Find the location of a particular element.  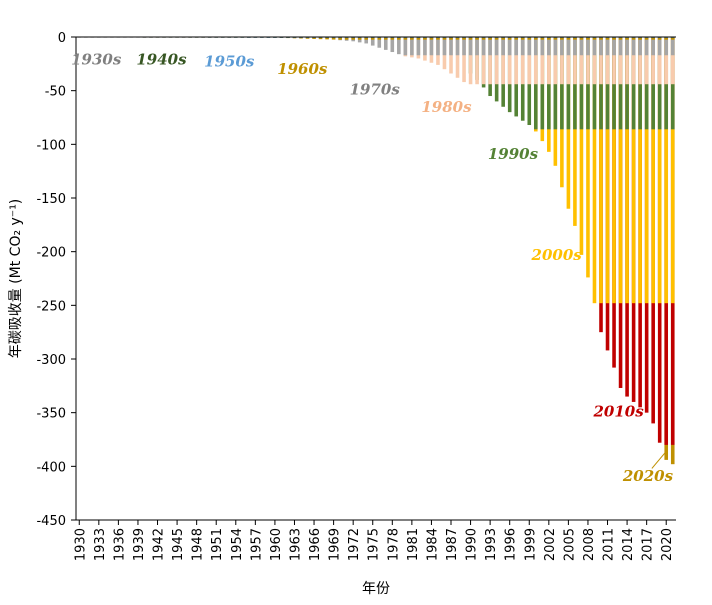

bar-1980s-2015 is located at coordinates (633, 61).